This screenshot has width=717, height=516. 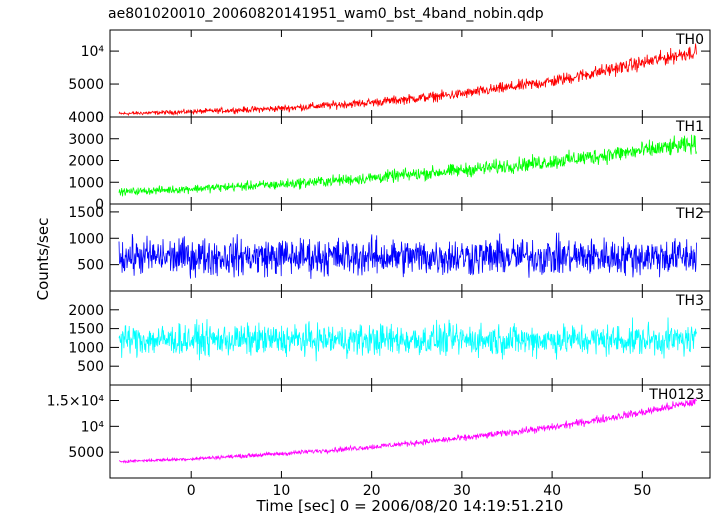 I want to click on y-tick-label-th2: 1500, so click(x=86, y=213).